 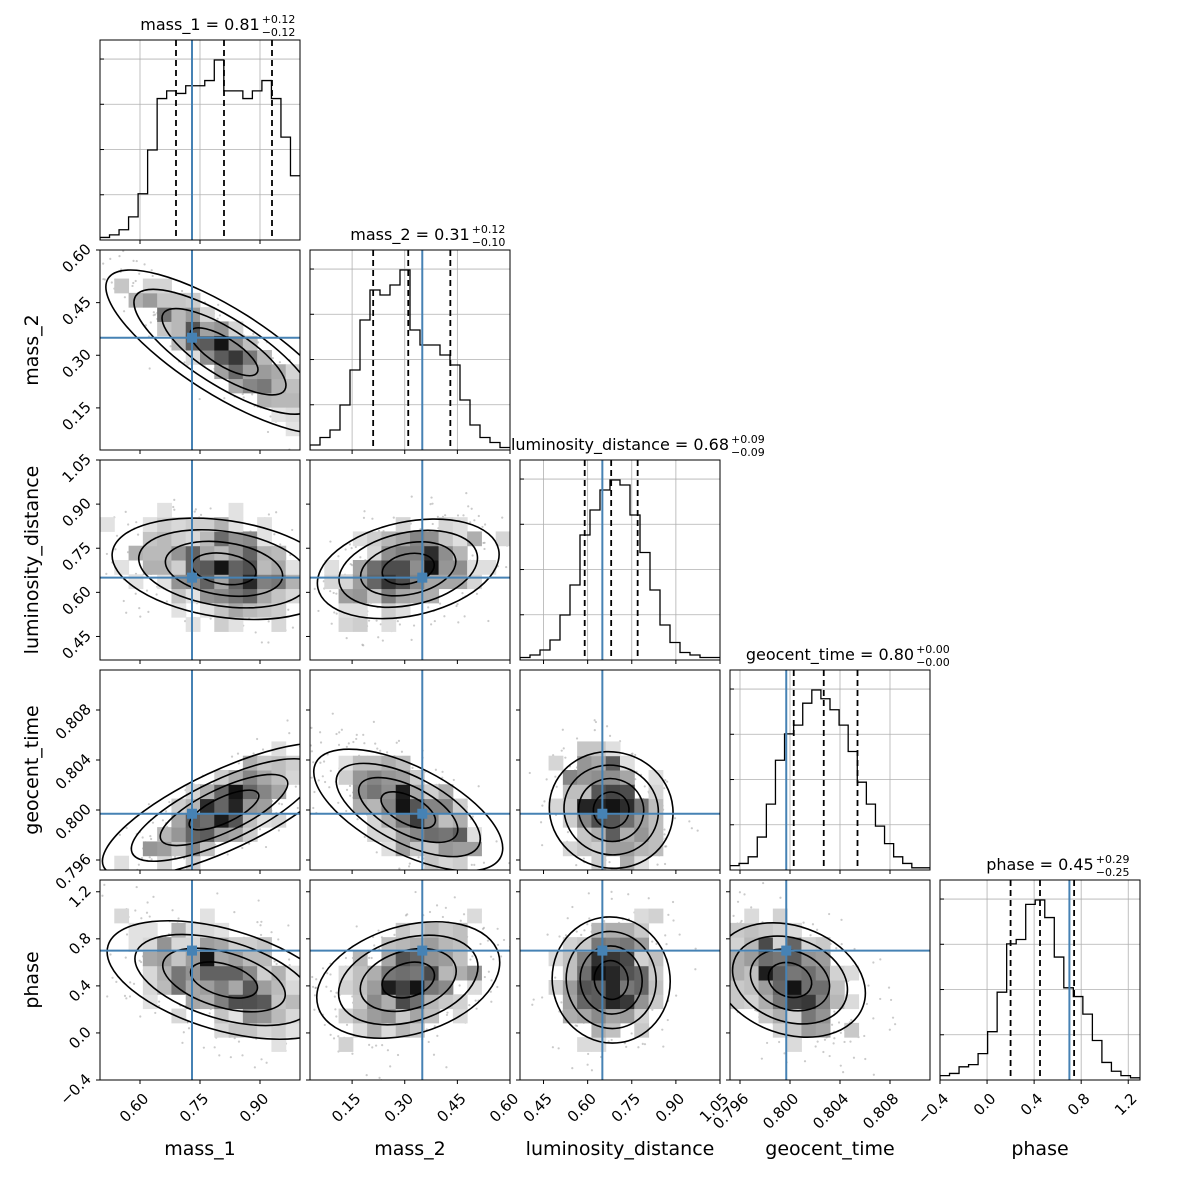 I want to click on truth-marker, so click(x=422, y=577).